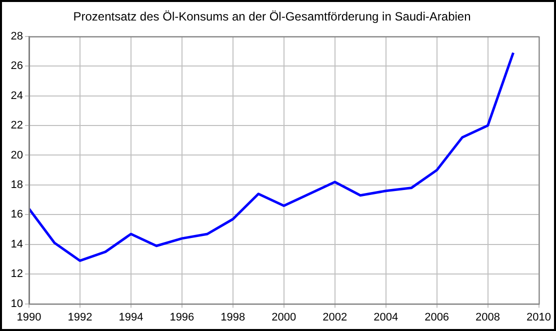 The image size is (556, 331). What do you see at coordinates (437, 317) in the screenshot?
I see `x-tick-label: 2006` at bounding box center [437, 317].